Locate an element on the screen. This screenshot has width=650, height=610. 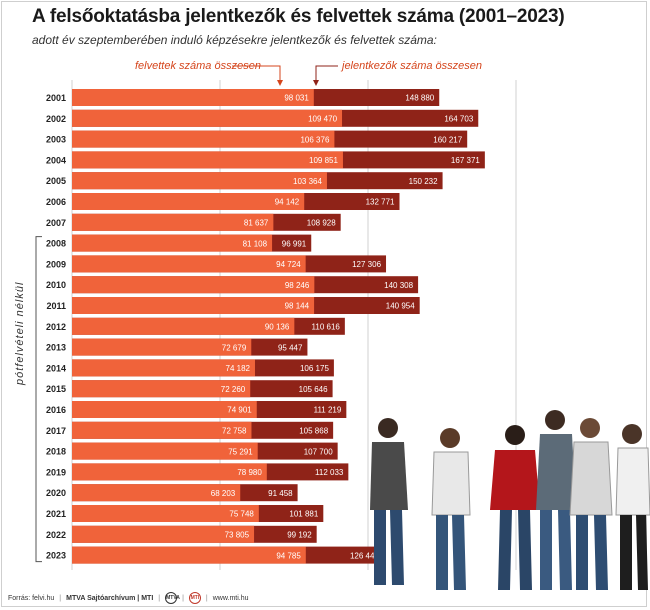
footer-url: www.mti.hu is located at coordinates (230, 598).